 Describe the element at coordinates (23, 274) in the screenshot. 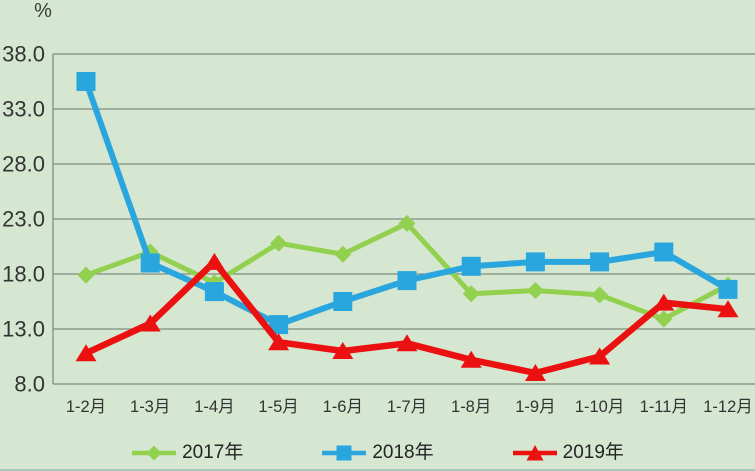

I see `y-axis-label: 18.0` at that location.